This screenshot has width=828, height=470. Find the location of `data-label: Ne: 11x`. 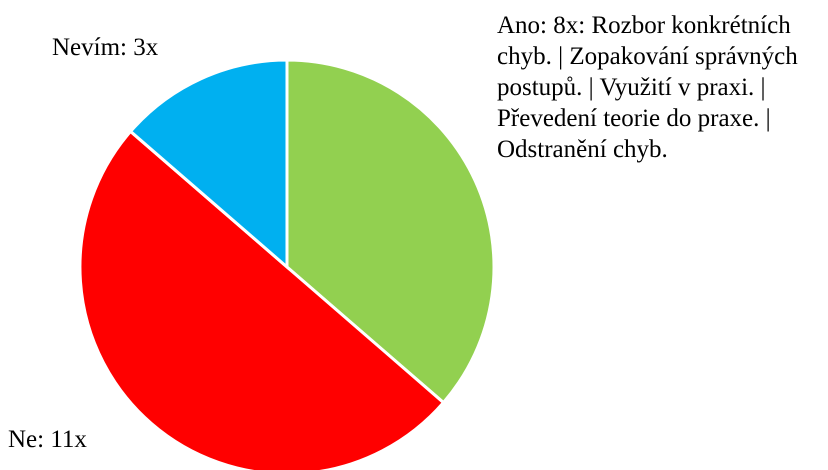

data-label: Ne: 11x is located at coordinates (47, 439).